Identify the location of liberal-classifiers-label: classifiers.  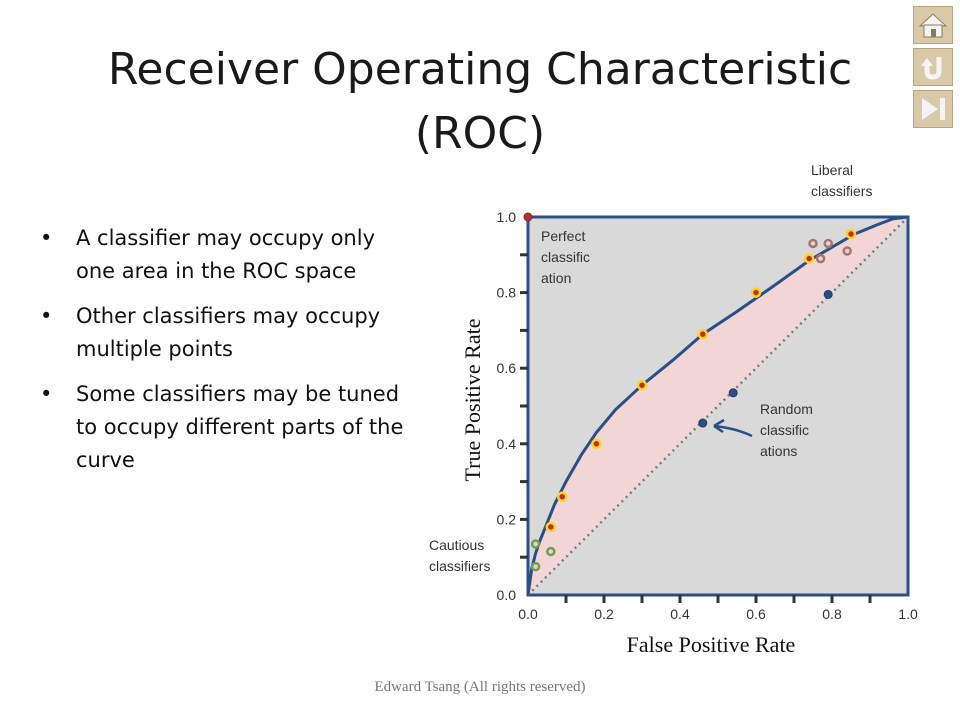
(841, 191).